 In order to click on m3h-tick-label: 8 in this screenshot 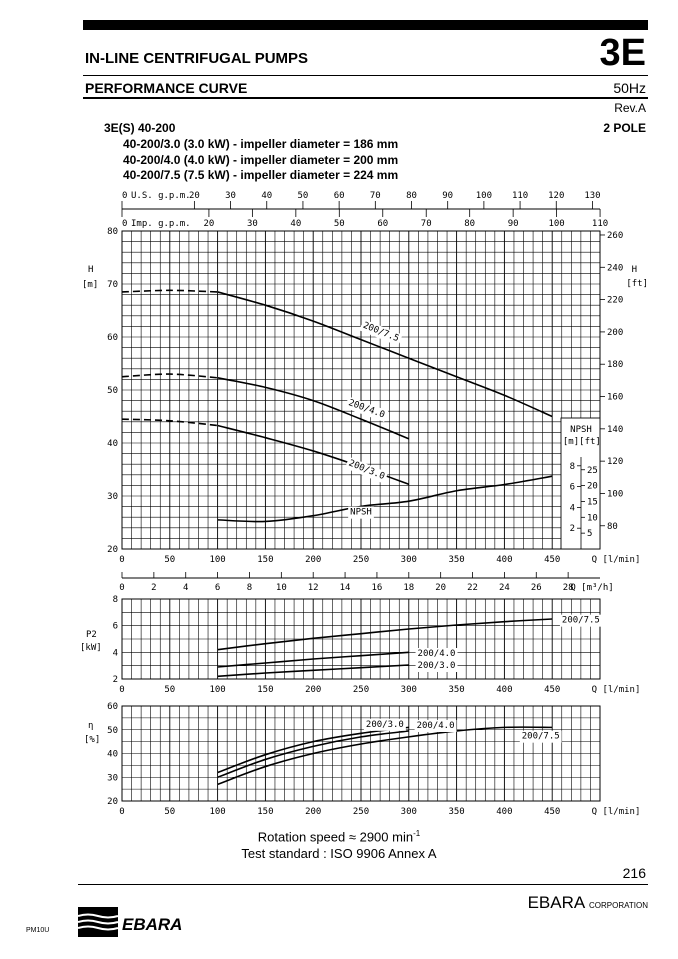, I will do `click(249, 588)`.